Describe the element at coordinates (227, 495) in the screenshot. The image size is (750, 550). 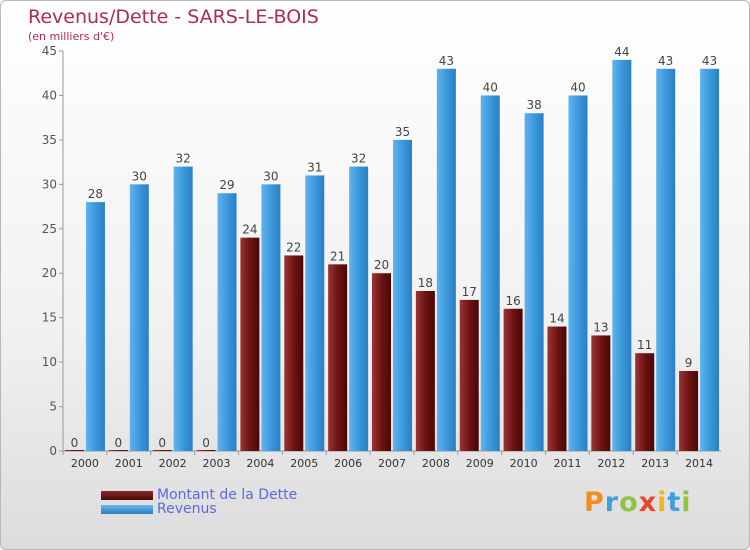
I see `legend-label-debt: Montant de la Dette` at that location.